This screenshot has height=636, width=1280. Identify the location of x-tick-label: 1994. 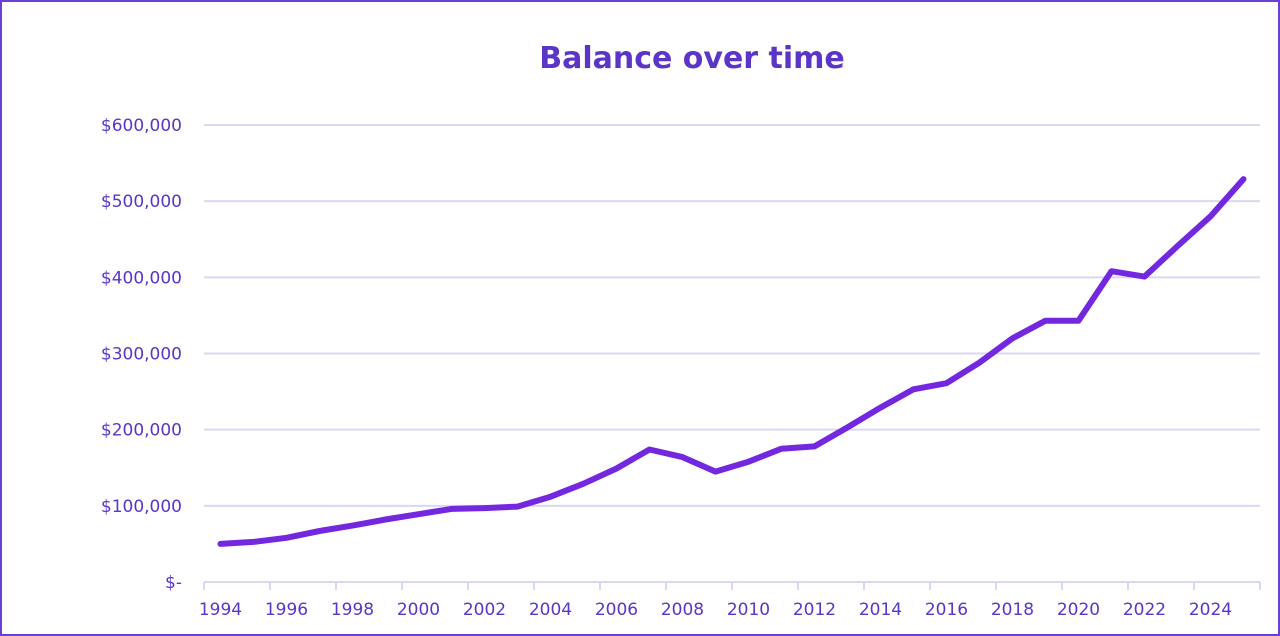
(220, 610).